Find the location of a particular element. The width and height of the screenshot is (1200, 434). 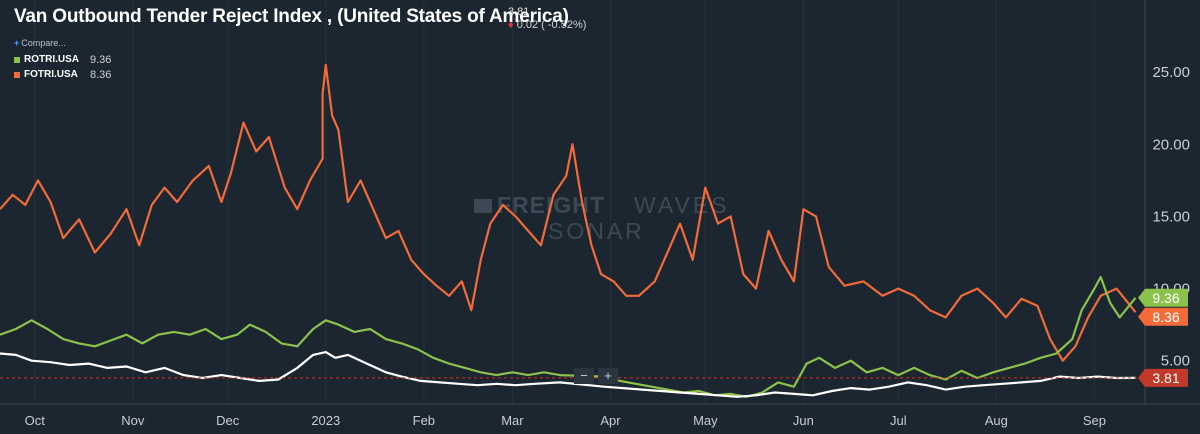

price-change: ♦ 0.02 ( -0.52%) is located at coordinates (547, 25).